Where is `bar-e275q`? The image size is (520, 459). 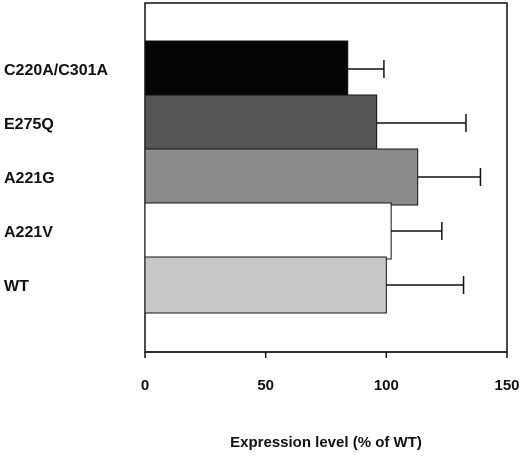 bar-e275q is located at coordinates (261, 123).